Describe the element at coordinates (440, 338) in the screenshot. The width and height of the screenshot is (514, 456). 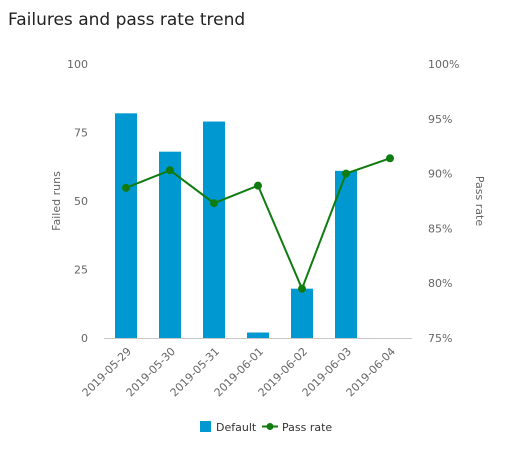
I see `y-right-tick-label: 75%` at that location.